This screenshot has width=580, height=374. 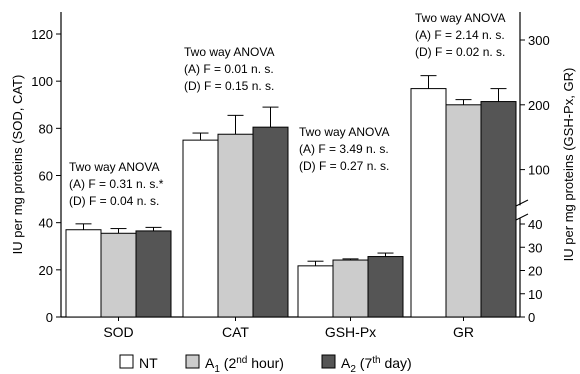 What do you see at coordinates (126, 361) in the screenshot?
I see `legend-swatch-nt` at bounding box center [126, 361].